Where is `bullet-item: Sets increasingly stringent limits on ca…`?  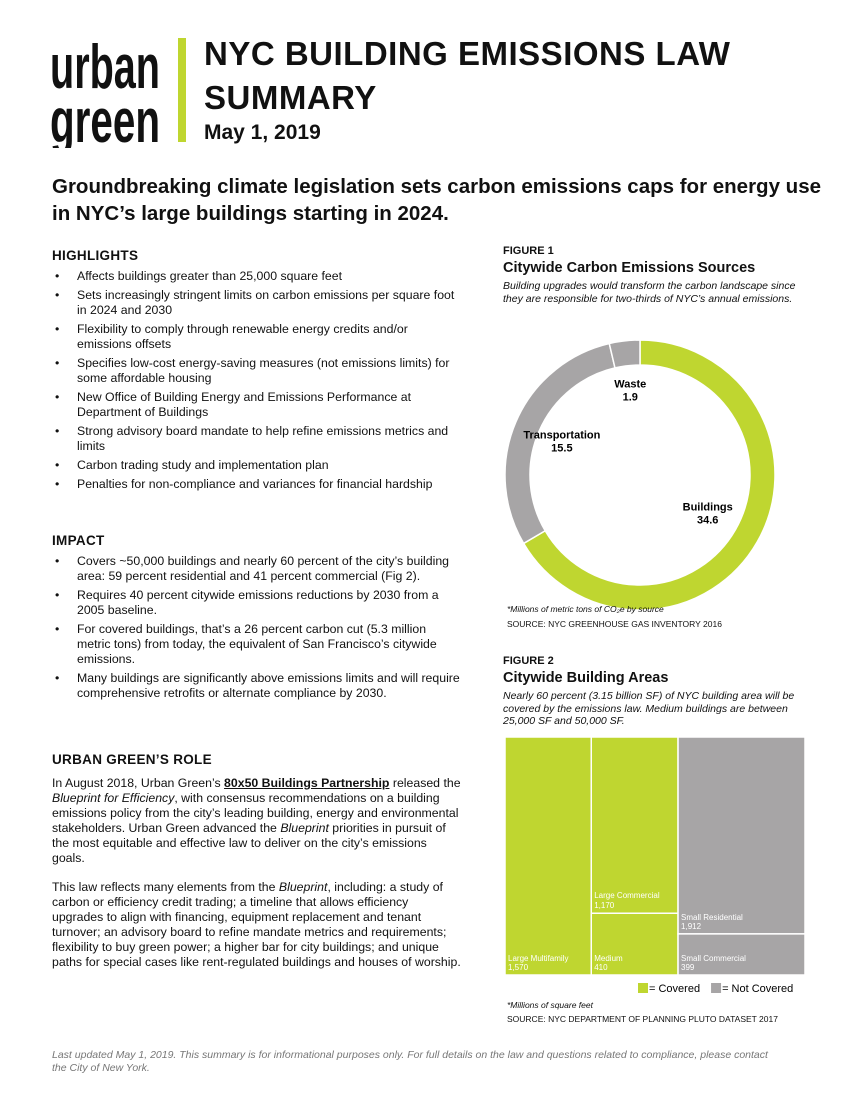 bullet-item: Sets increasingly stringent limits on ca… is located at coordinates (257, 303).